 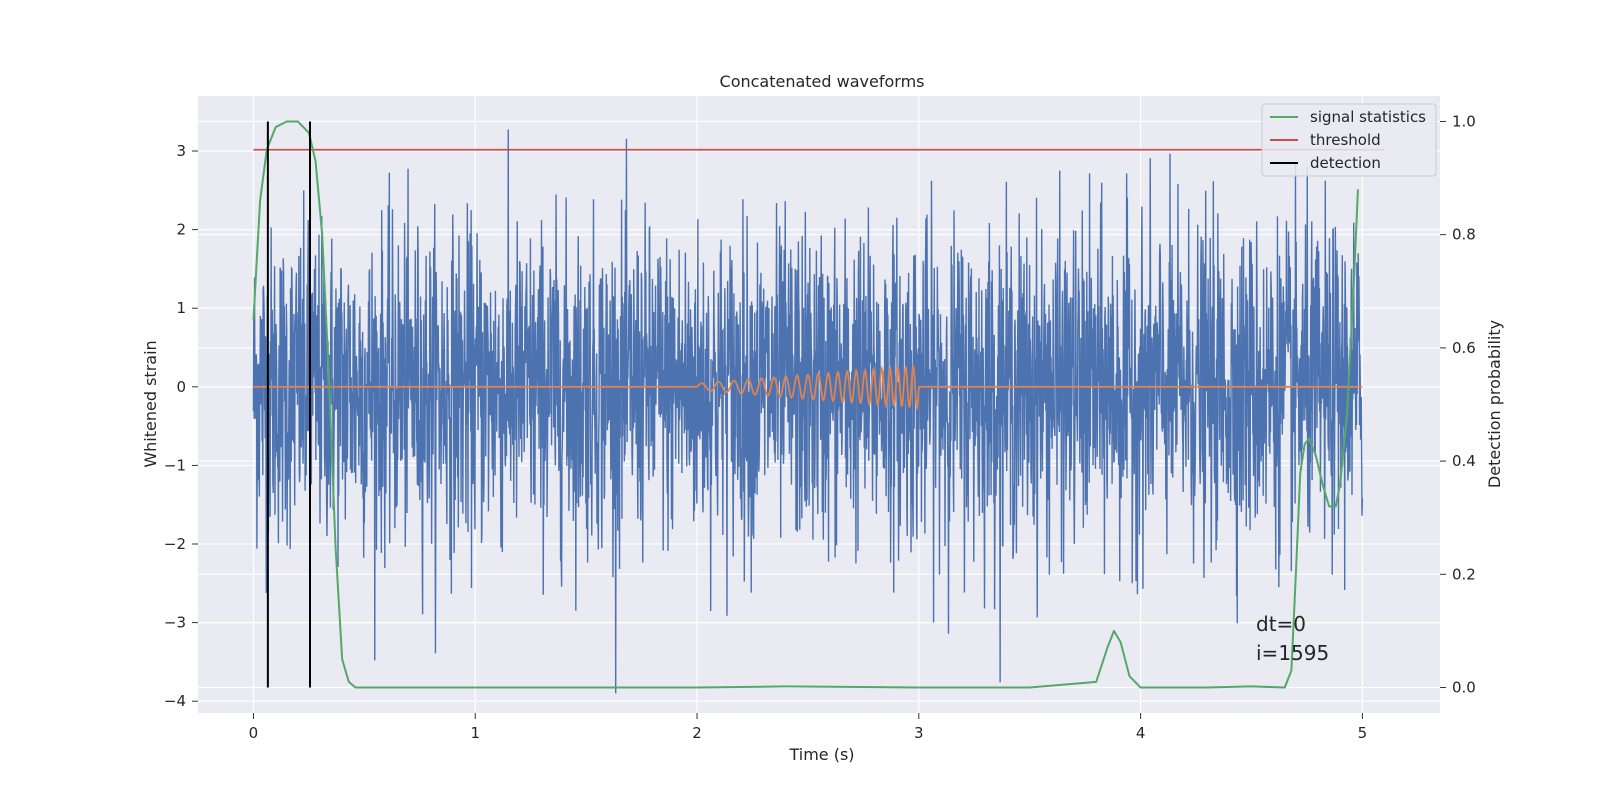 I want to click on x-tick-label: 5, so click(x=1363, y=733).